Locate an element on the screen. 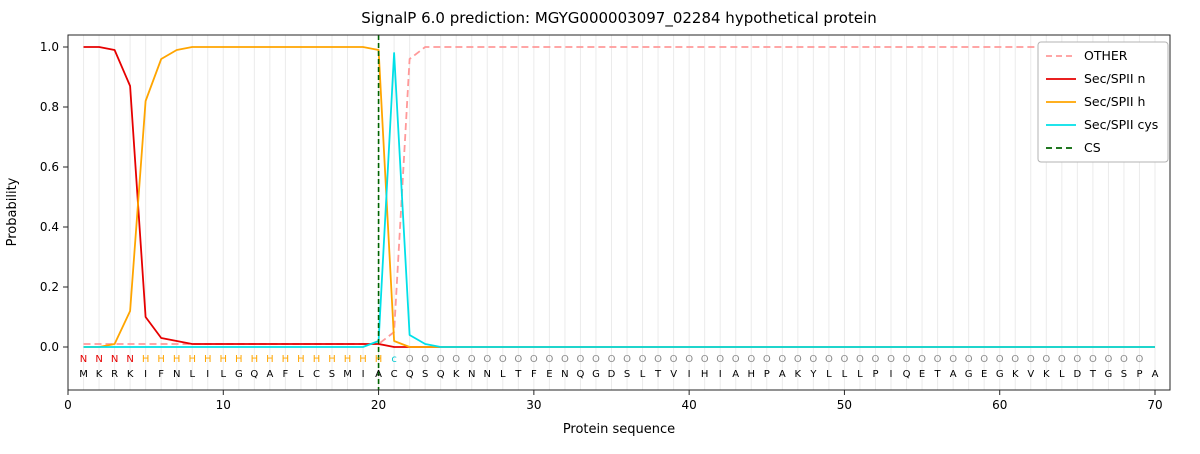 The width and height of the screenshot is (1200, 454). x-axis-label: Protein sequence is located at coordinates (619, 429).